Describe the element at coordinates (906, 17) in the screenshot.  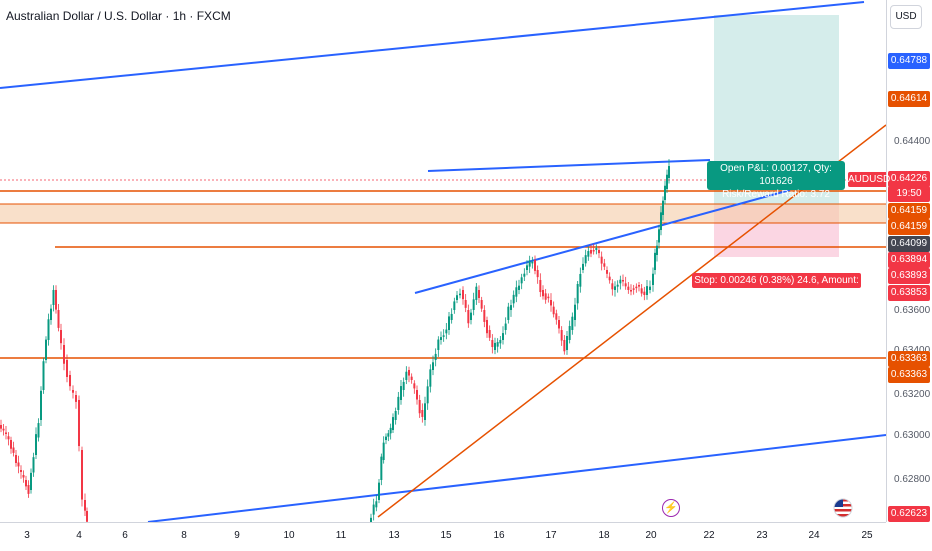
I see `currency-button: USD` at that location.